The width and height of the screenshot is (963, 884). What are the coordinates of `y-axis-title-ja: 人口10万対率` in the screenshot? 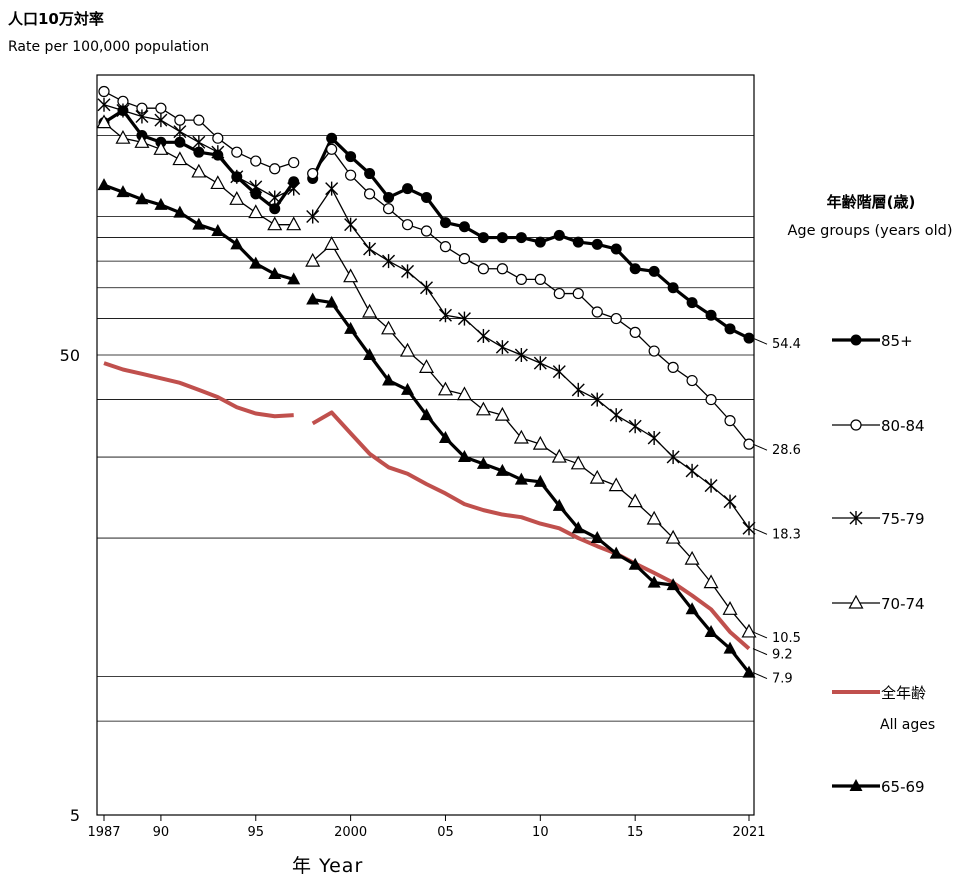 It's located at (56, 19).